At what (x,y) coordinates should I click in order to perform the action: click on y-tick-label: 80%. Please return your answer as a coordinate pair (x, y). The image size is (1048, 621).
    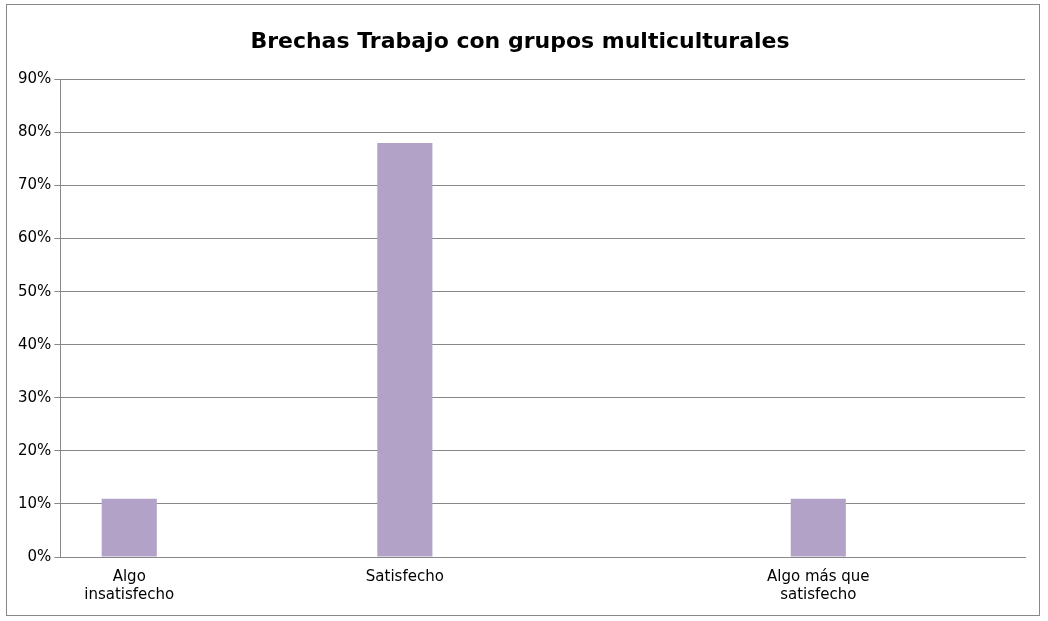
    Looking at the image, I should click on (35, 131).